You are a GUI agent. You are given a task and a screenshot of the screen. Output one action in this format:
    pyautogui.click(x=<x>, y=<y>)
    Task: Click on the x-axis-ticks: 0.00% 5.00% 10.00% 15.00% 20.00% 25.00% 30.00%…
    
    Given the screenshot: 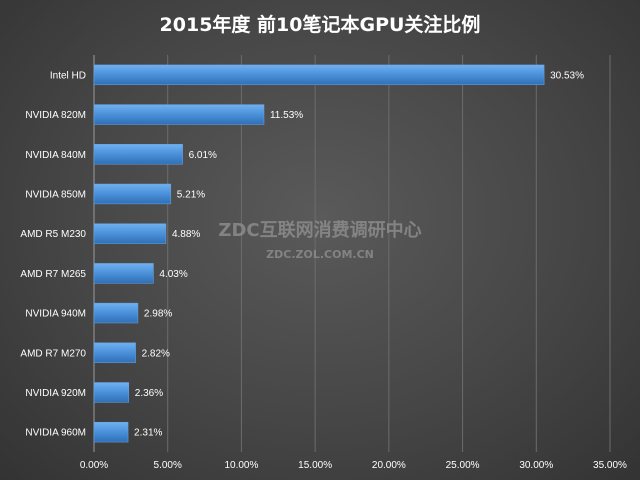 What is the action you would take?
    pyautogui.click(x=353, y=465)
    